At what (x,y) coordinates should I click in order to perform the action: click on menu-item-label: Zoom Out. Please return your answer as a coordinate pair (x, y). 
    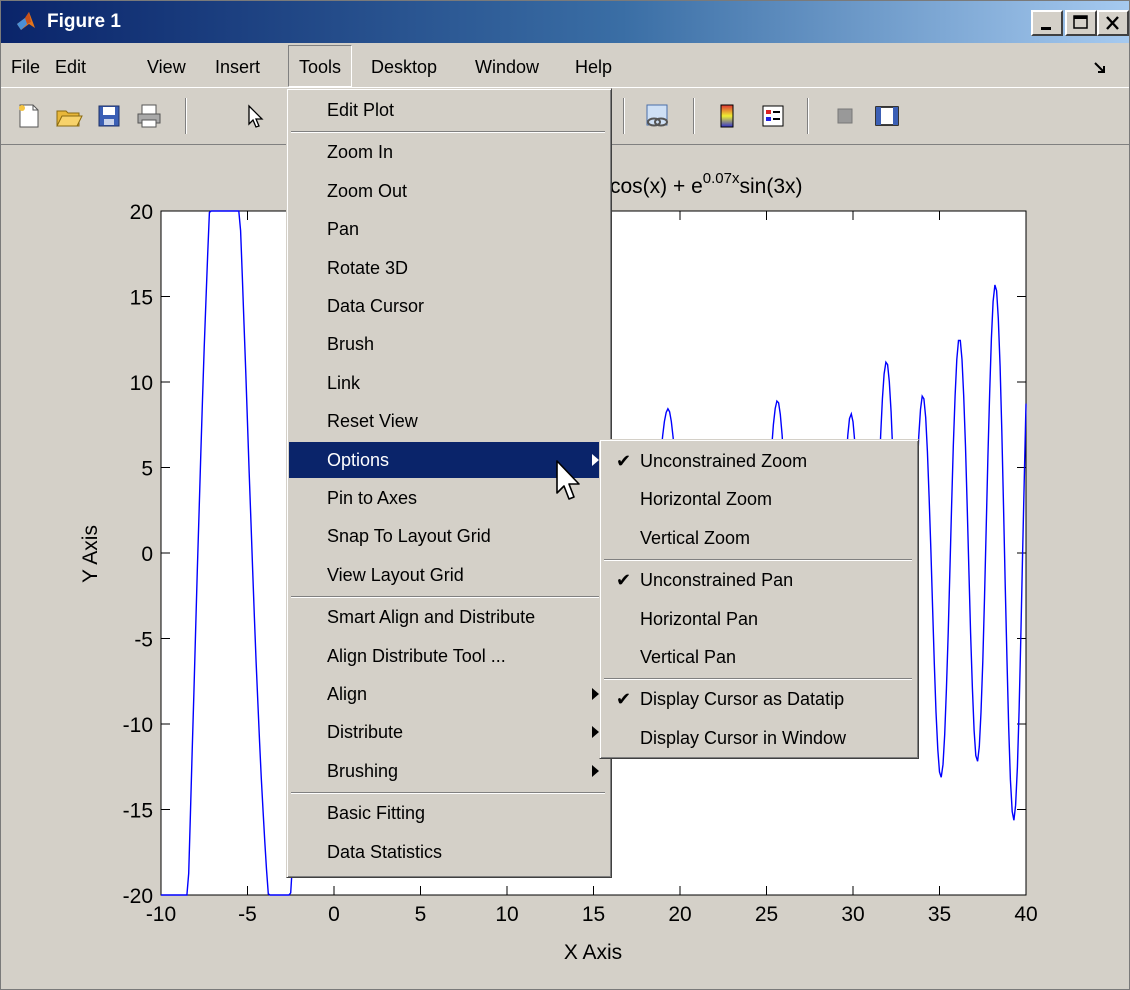
    Looking at the image, I should click on (367, 190).